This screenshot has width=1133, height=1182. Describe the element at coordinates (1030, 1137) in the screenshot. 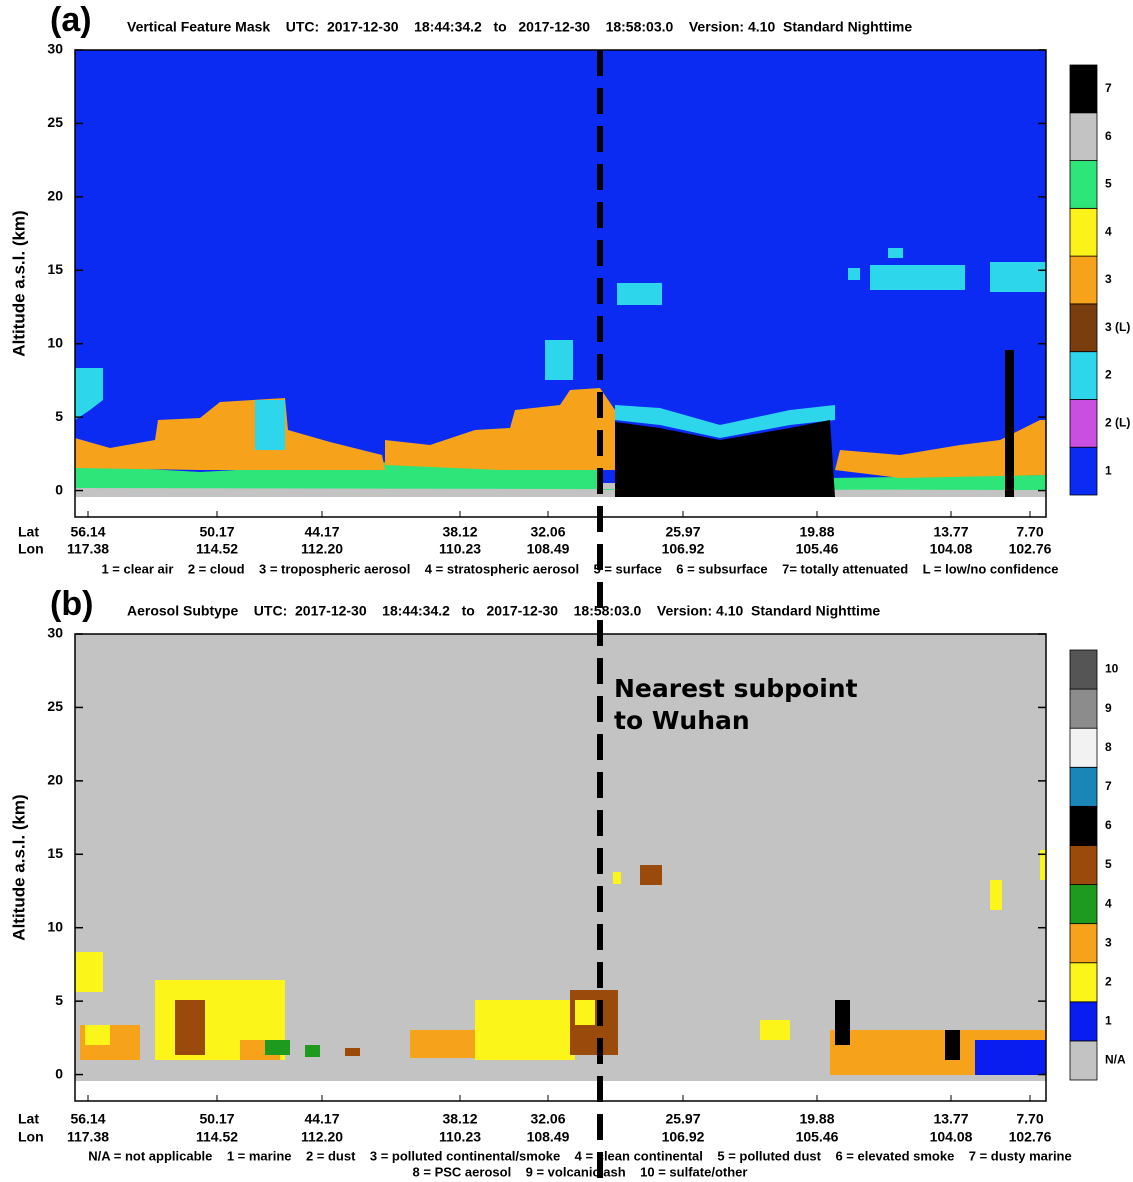

I see `lon-tick-label: 102.76` at that location.